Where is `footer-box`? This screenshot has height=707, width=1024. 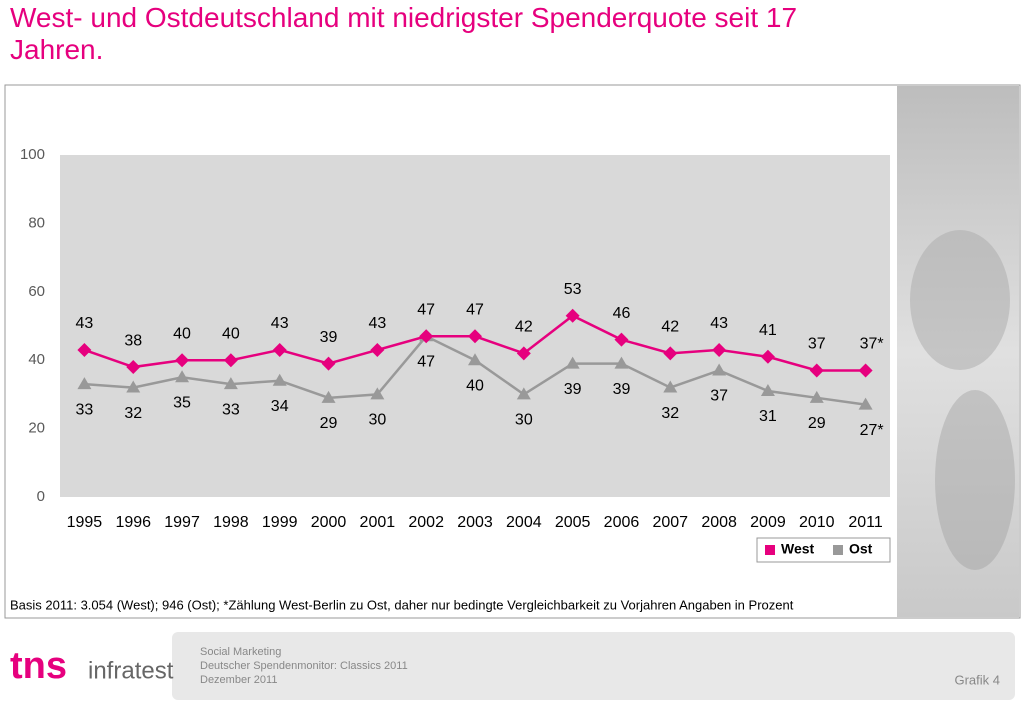 footer-box is located at coordinates (593, 666).